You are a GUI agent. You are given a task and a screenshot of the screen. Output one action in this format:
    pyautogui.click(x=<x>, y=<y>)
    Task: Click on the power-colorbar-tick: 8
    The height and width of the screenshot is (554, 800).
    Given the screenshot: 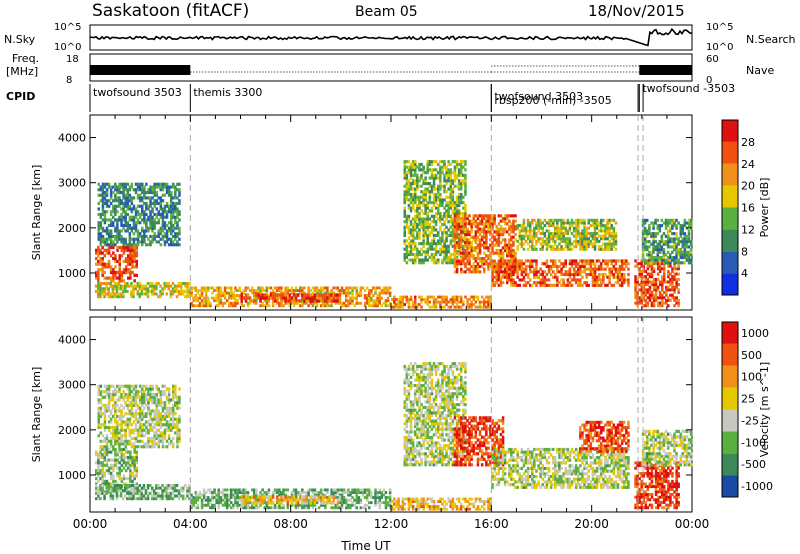 What is the action you would take?
    pyautogui.click(x=744, y=251)
    